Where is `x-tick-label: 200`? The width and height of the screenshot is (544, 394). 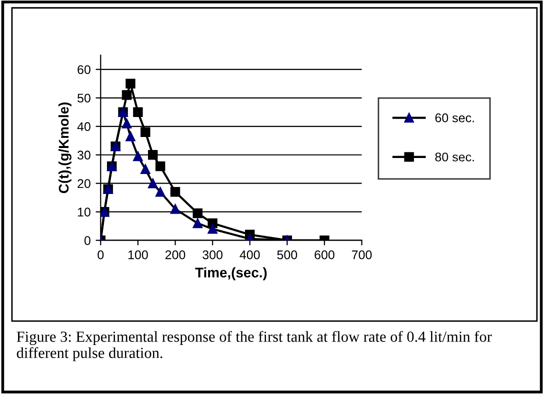 x-tick-label: 200 is located at coordinates (175, 255).